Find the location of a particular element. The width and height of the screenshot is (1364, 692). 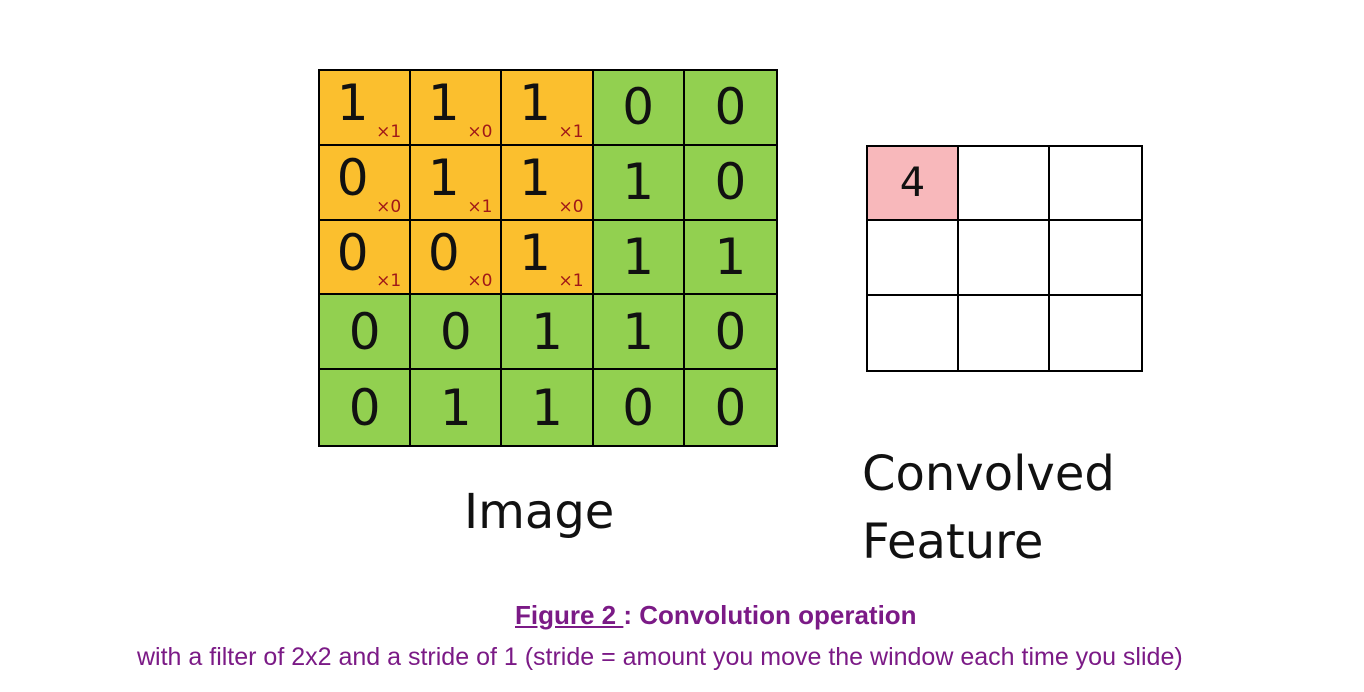

image-label: Image is located at coordinates (539, 512).